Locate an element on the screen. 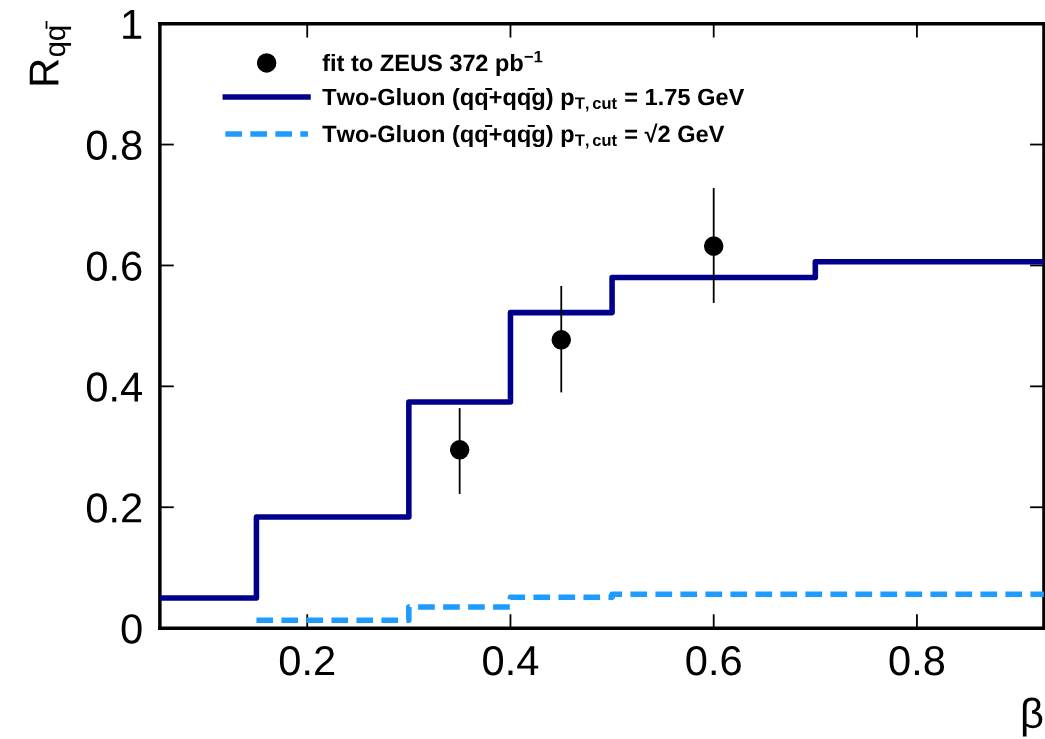 The height and width of the screenshot is (739, 1045). y-tick-label: 0.2 is located at coordinates (114, 508).